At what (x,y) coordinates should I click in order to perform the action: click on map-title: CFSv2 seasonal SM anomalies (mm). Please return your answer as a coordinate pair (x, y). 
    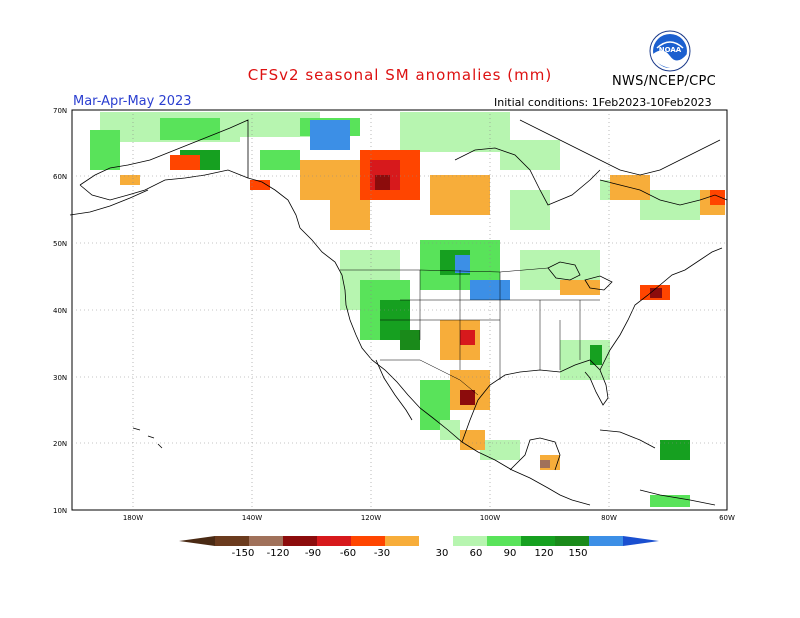
    Looking at the image, I should click on (400, 75).